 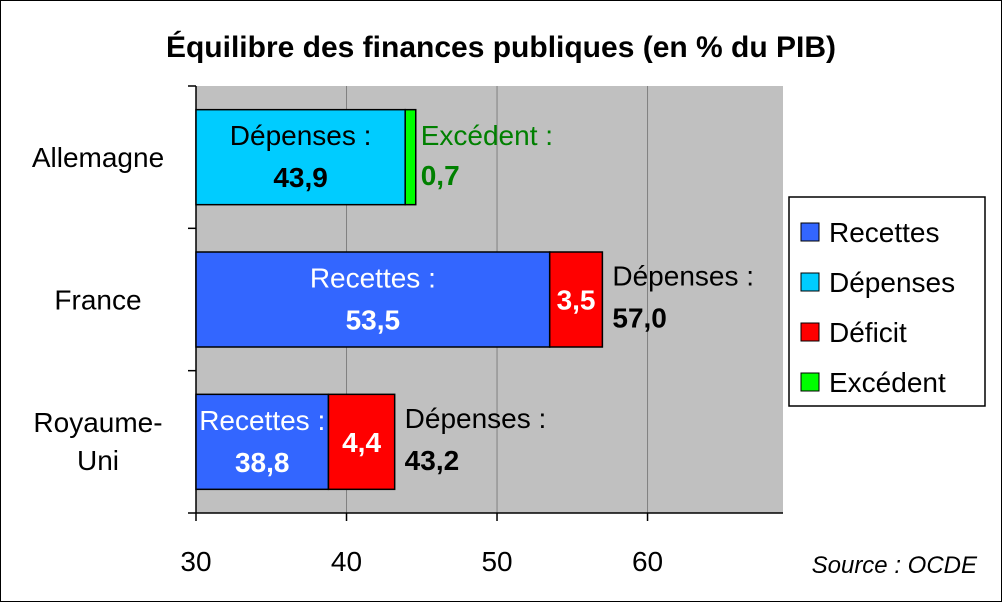 What do you see at coordinates (98, 460) in the screenshot?
I see `category-label: Uni` at bounding box center [98, 460].